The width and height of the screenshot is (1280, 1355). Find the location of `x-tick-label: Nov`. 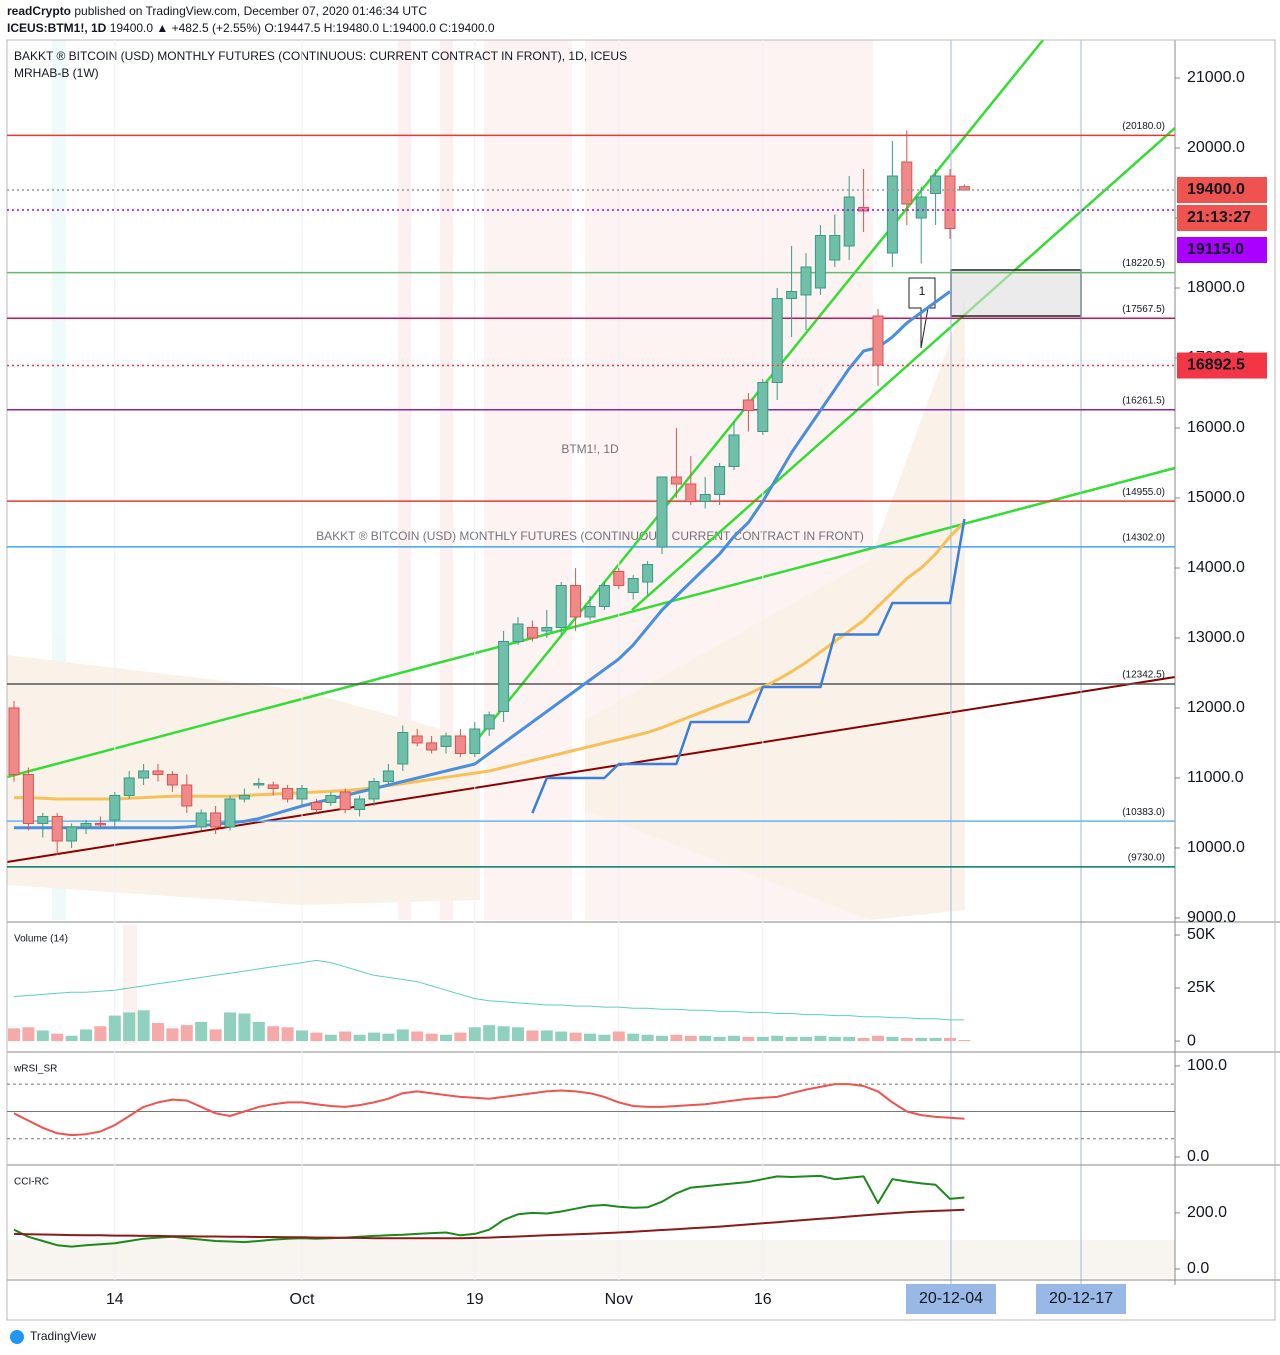

x-tick-label: Nov is located at coordinates (619, 1299).